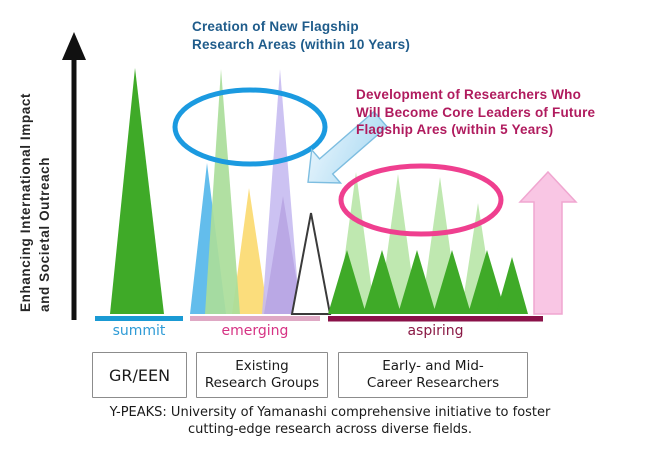 This screenshot has height=460, width=660. What do you see at coordinates (548, 242) in the screenshot?
I see `growth-arrow-icon` at bounding box center [548, 242].